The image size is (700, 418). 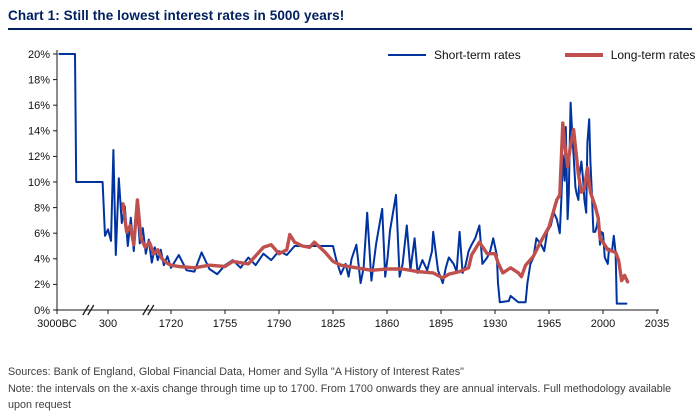 I want to click on svg-text: 14%, so click(x=39, y=132).